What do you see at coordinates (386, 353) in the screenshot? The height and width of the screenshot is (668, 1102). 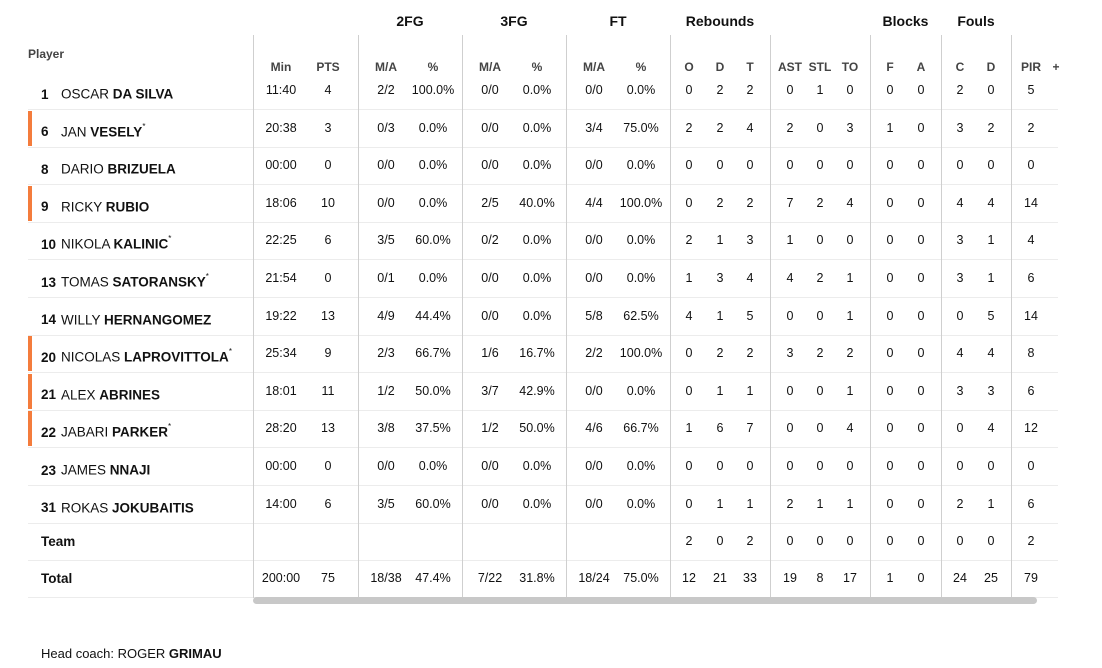 I see `stat-cell: 2/3` at bounding box center [386, 353].